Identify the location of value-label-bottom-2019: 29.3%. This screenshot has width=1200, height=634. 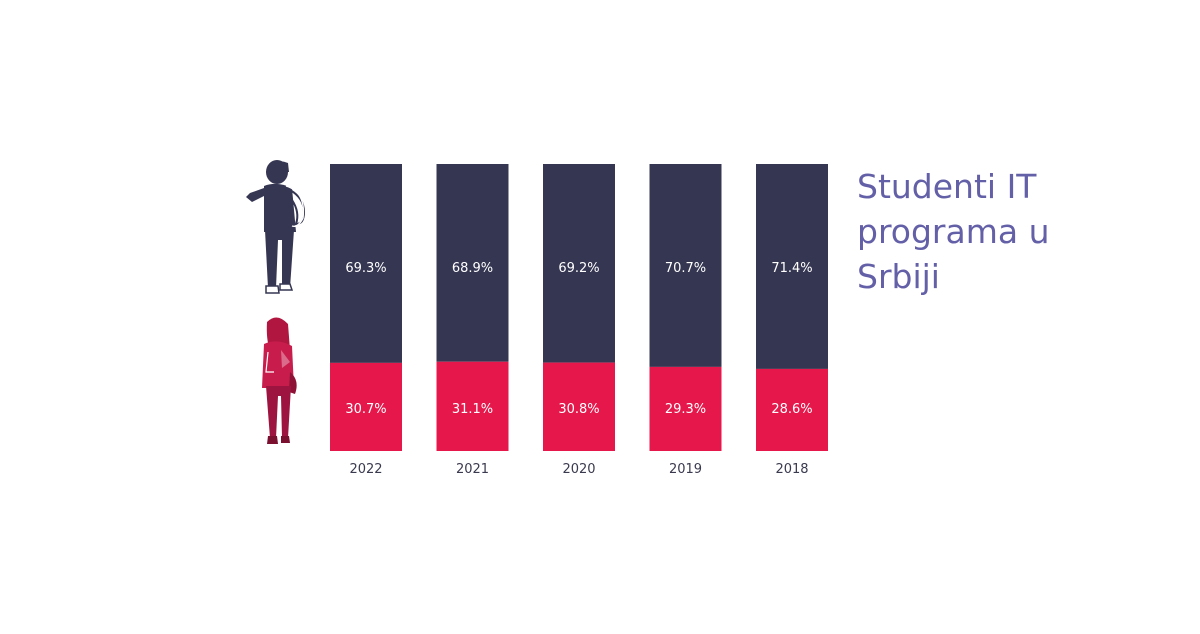
(685, 409).